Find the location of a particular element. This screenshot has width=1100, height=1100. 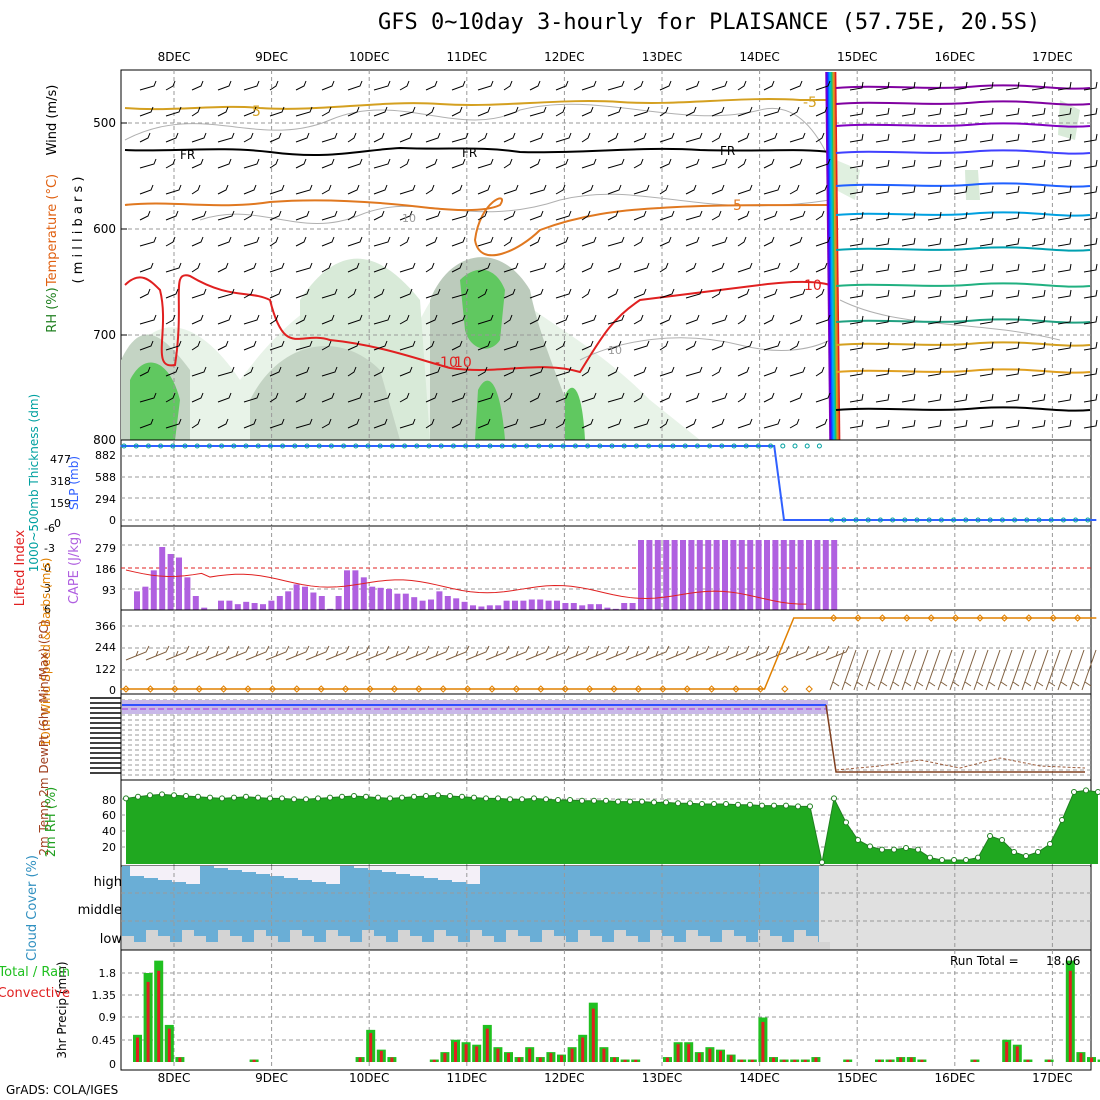

y-tick-label: 600 is located at coordinates (104, 229).